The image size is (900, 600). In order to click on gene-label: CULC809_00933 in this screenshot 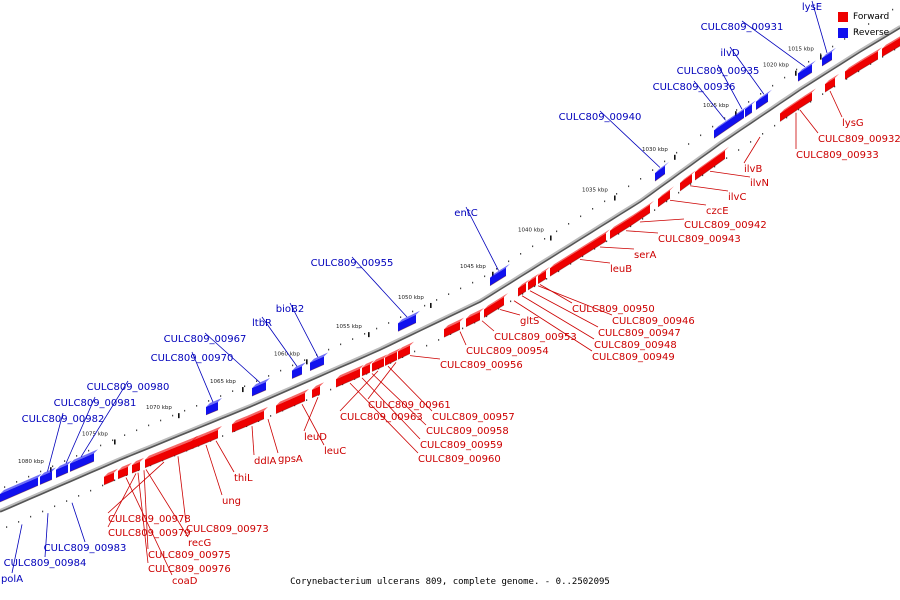, I will do `click(837, 155)`.